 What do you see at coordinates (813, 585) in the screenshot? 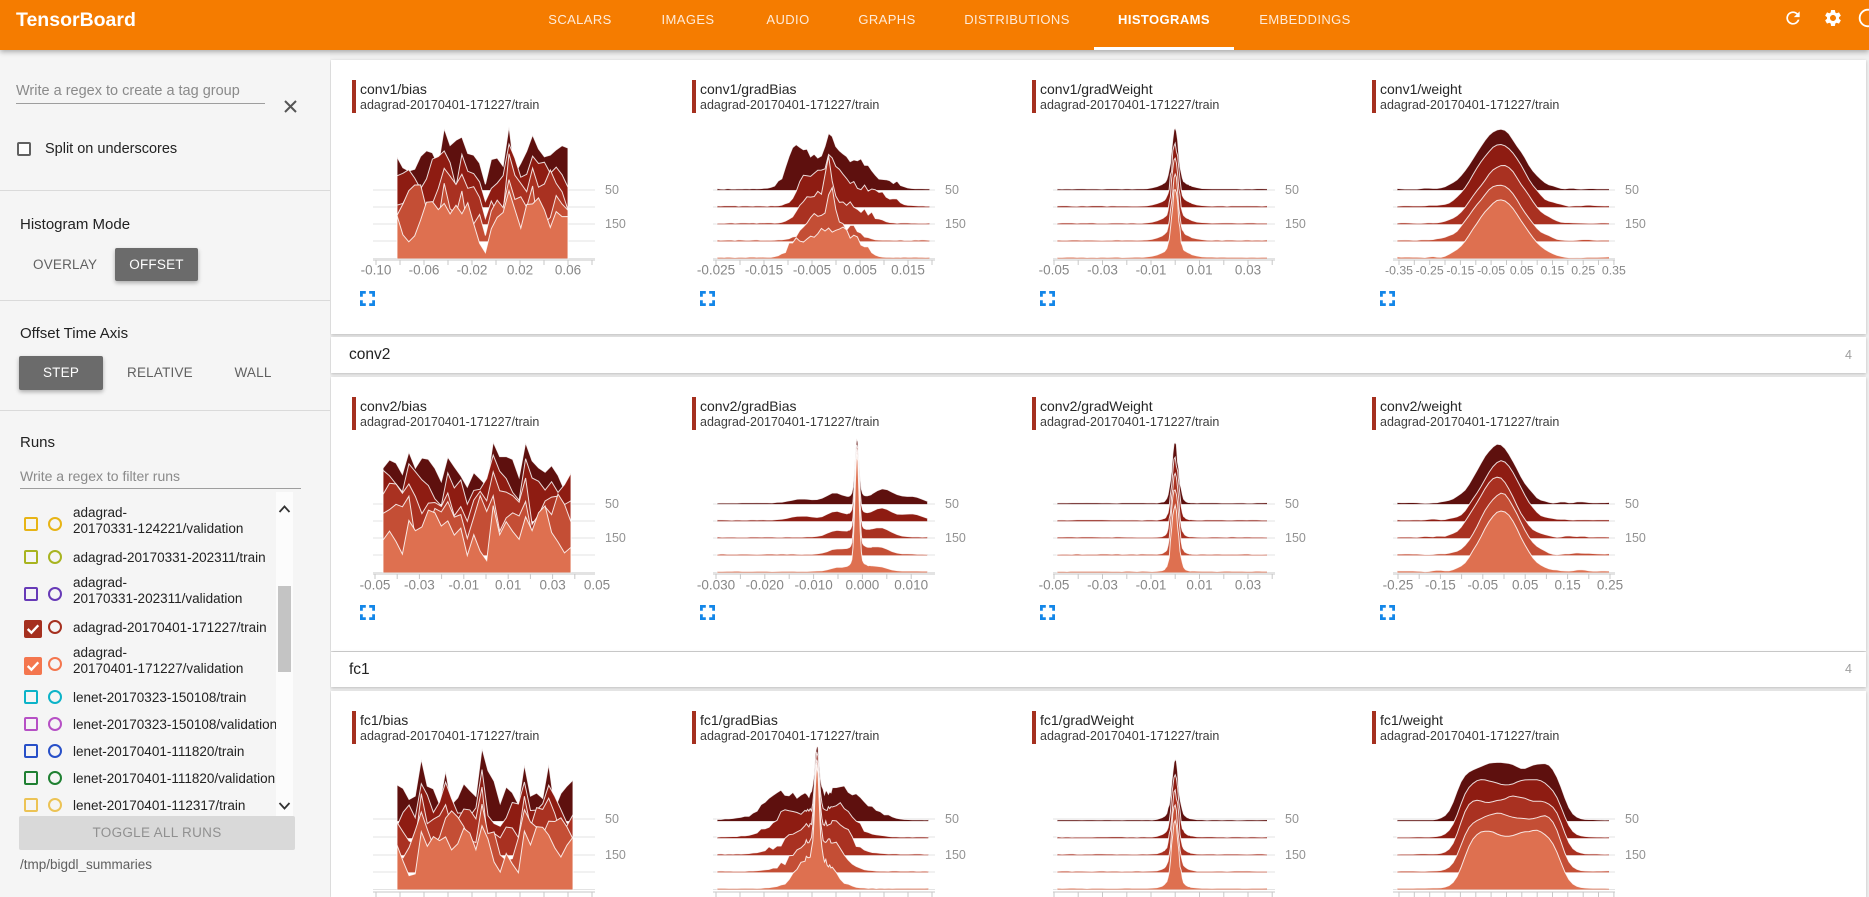
I see `svg-text: -0.010` at bounding box center [813, 585].